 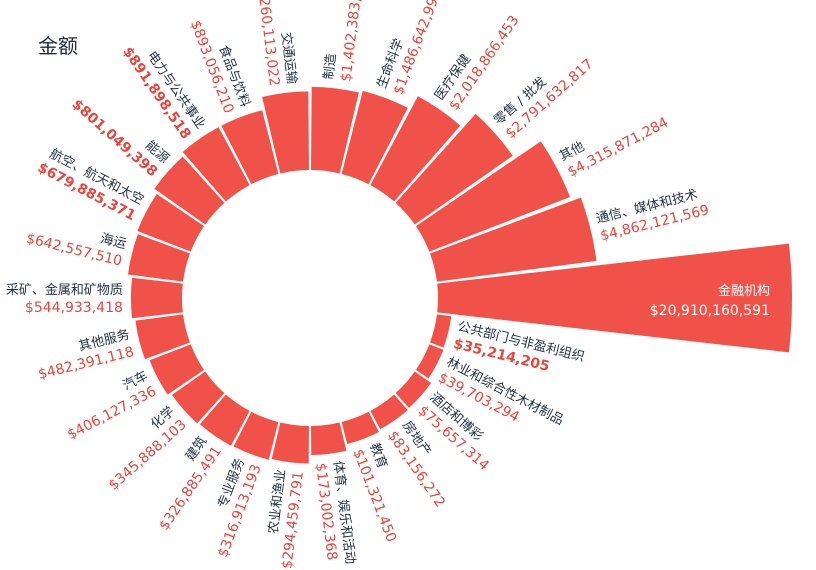 What do you see at coordinates (74, 308) in the screenshot?
I see `bar-label-value-13: $544,933,418` at bounding box center [74, 308].